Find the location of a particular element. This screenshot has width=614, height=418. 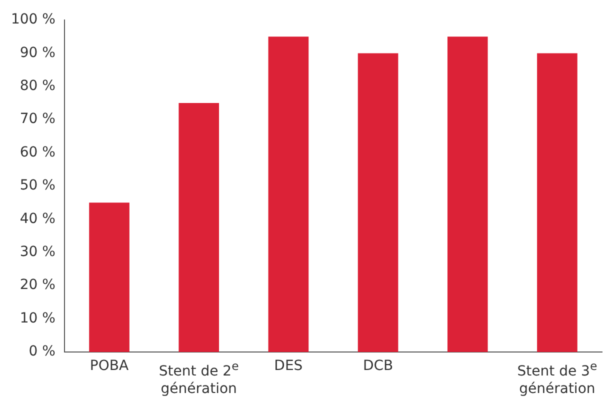

y-tick-label: 10 % is located at coordinates (38, 318).